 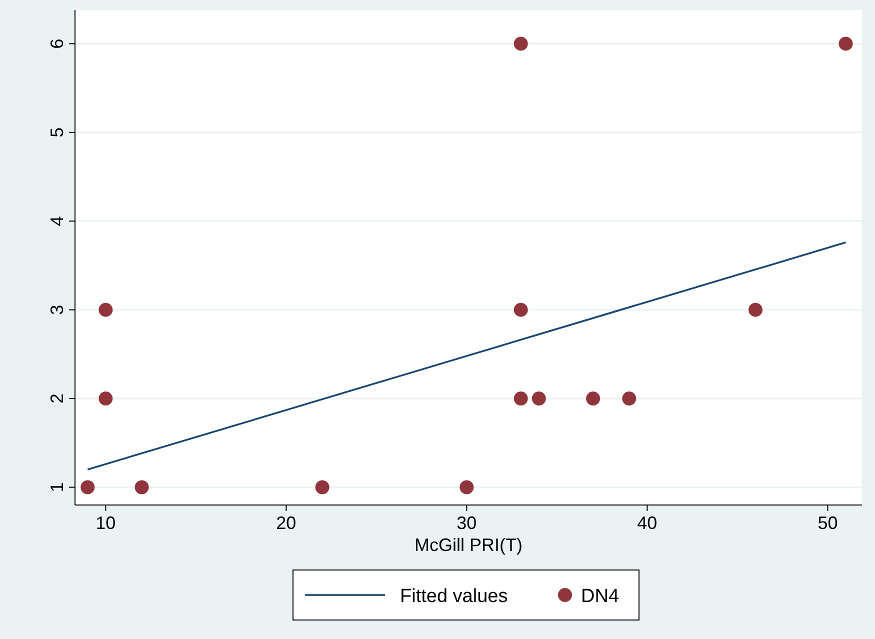 I want to click on x-tick-label: 20, so click(x=286, y=523).